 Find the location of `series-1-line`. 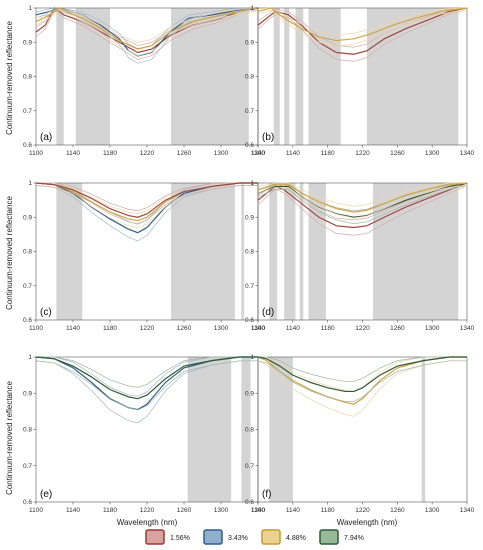

series-1-line is located at coordinates (362, 31).